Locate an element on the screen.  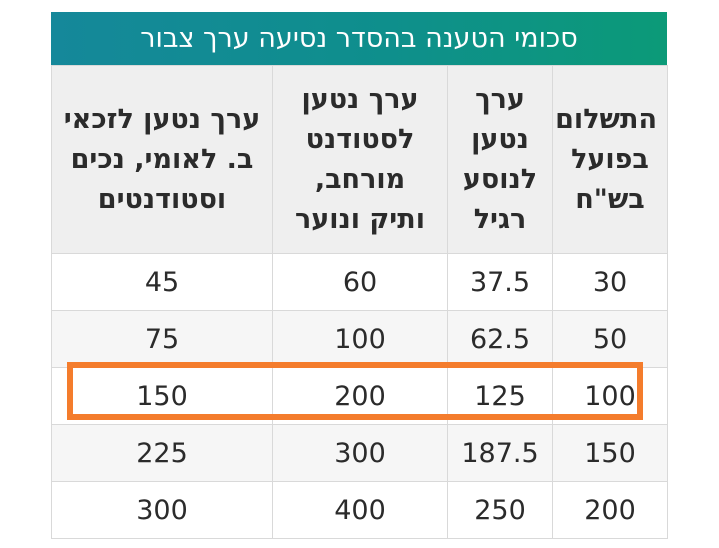
table-cell: 75 is located at coordinates (162, 339).